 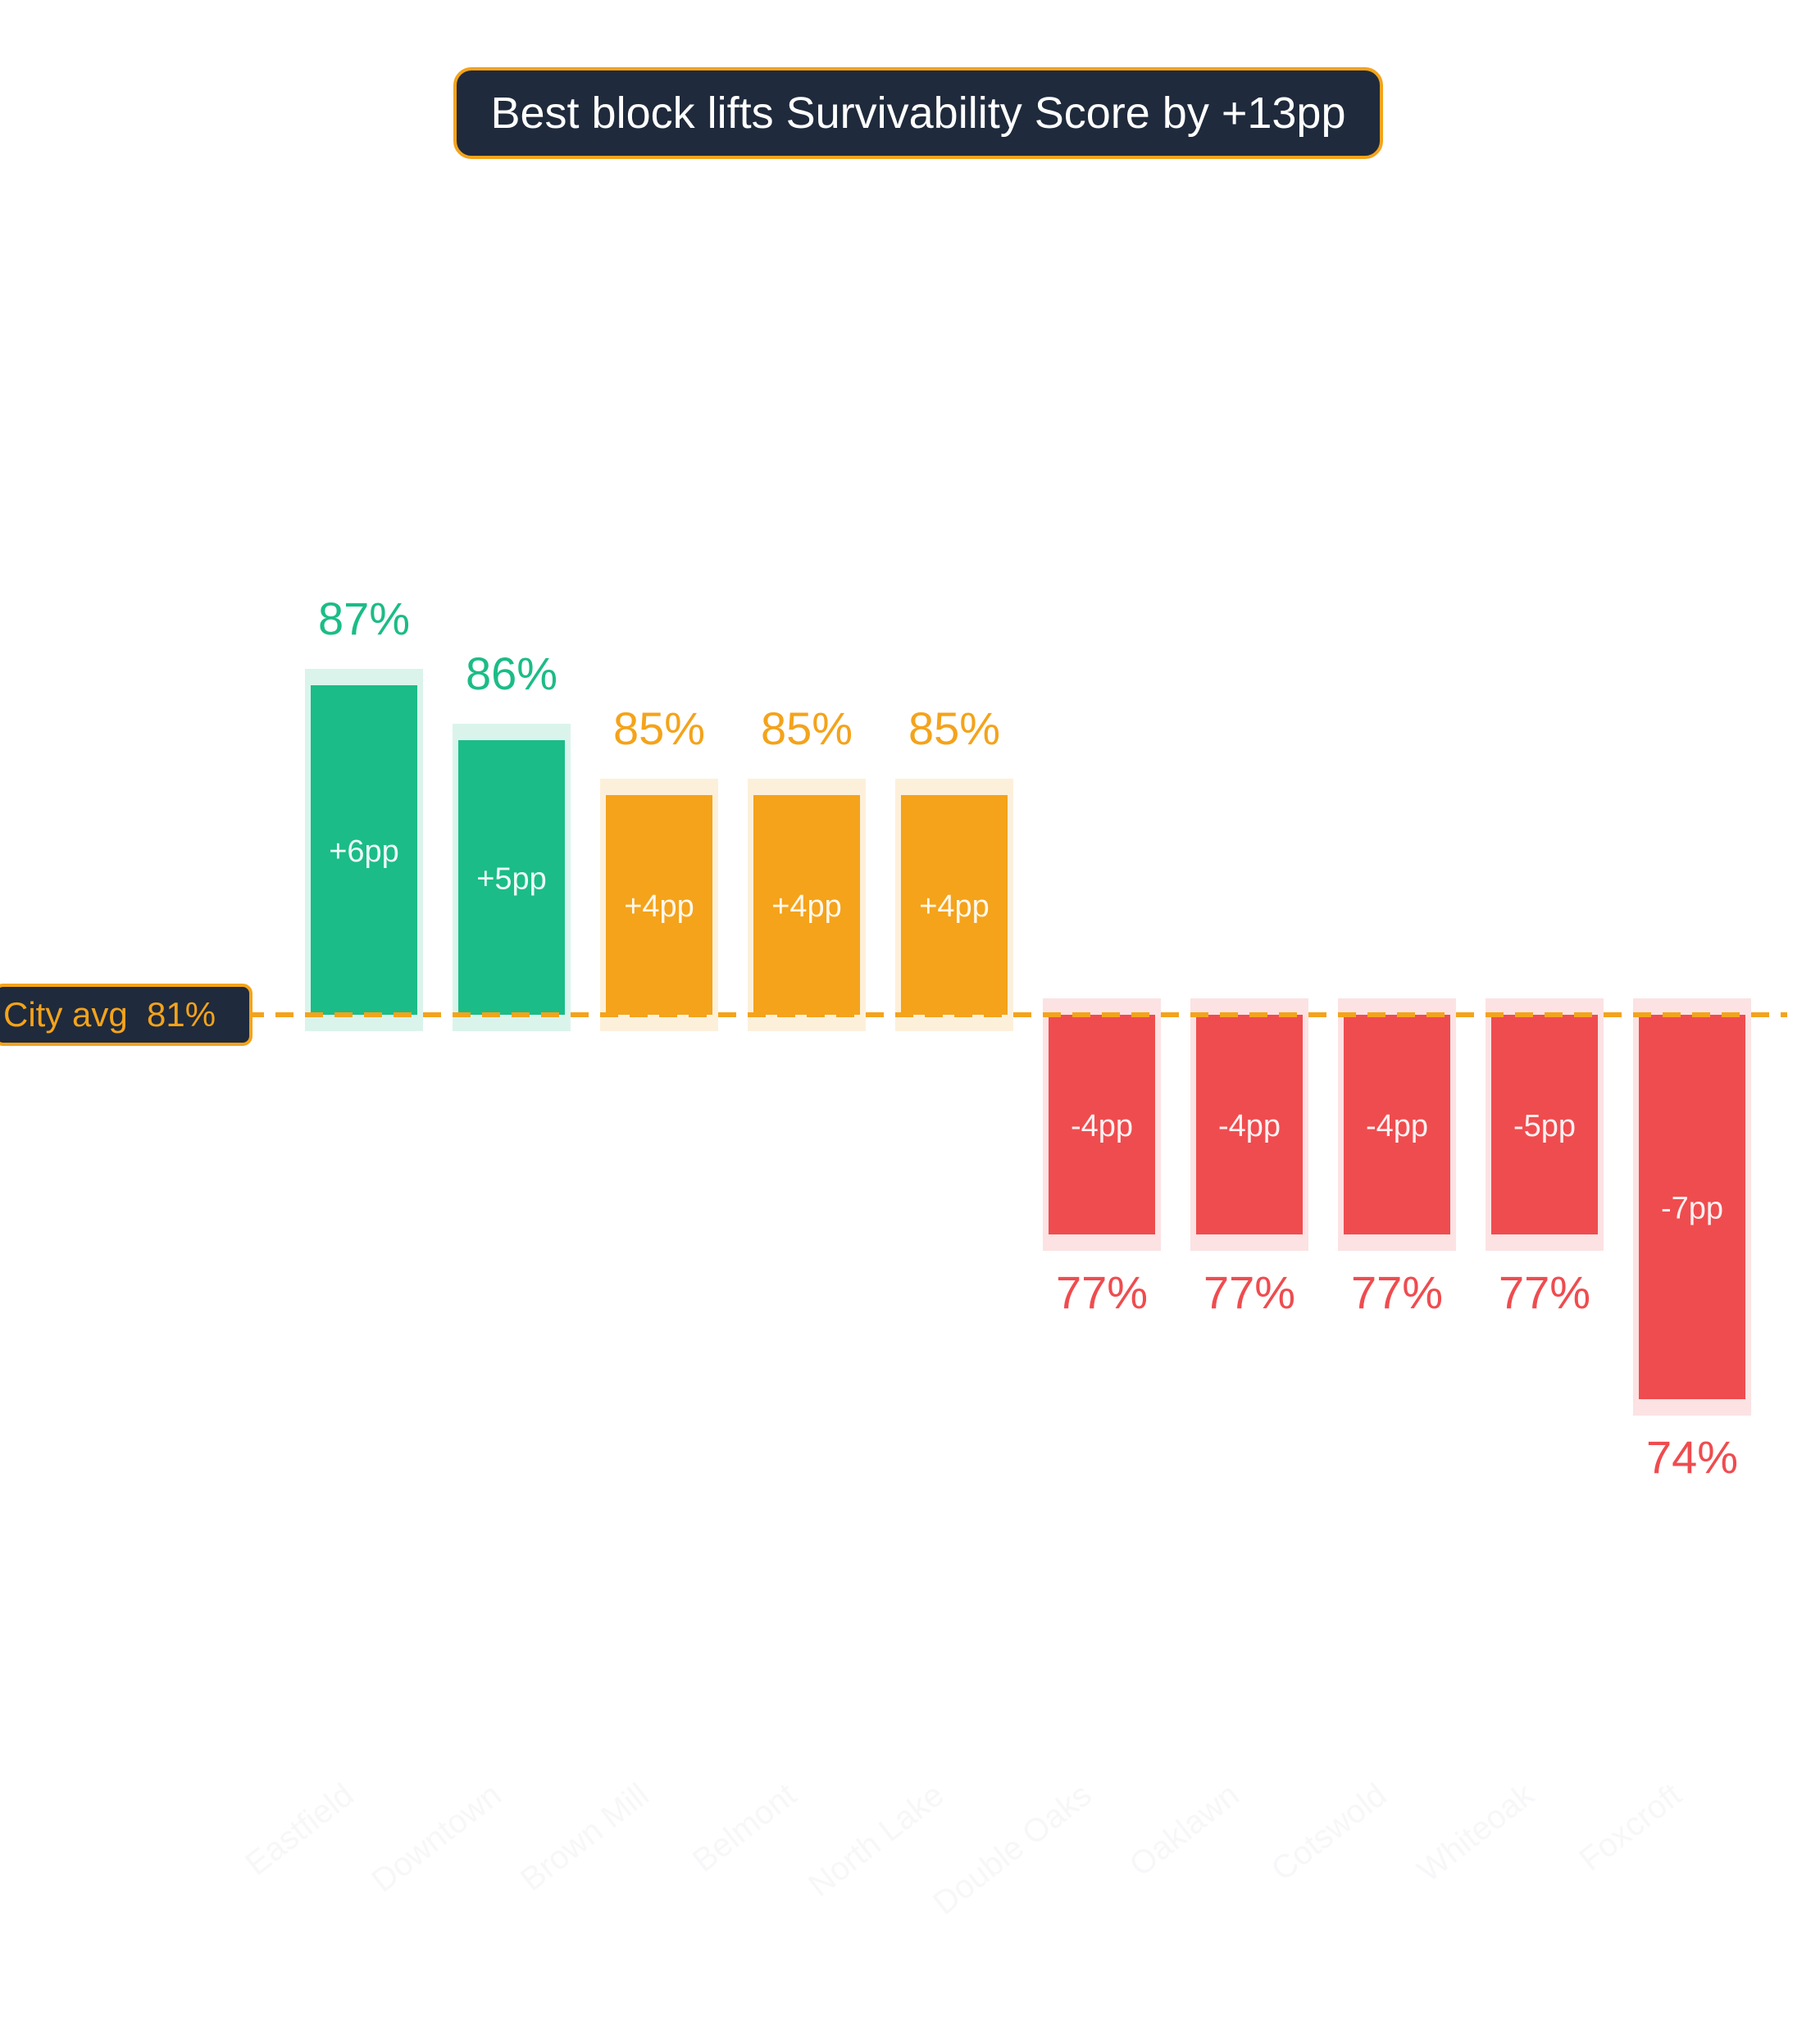 I want to click on value-label-oaklawn: 77%, so click(x=1249, y=1292).